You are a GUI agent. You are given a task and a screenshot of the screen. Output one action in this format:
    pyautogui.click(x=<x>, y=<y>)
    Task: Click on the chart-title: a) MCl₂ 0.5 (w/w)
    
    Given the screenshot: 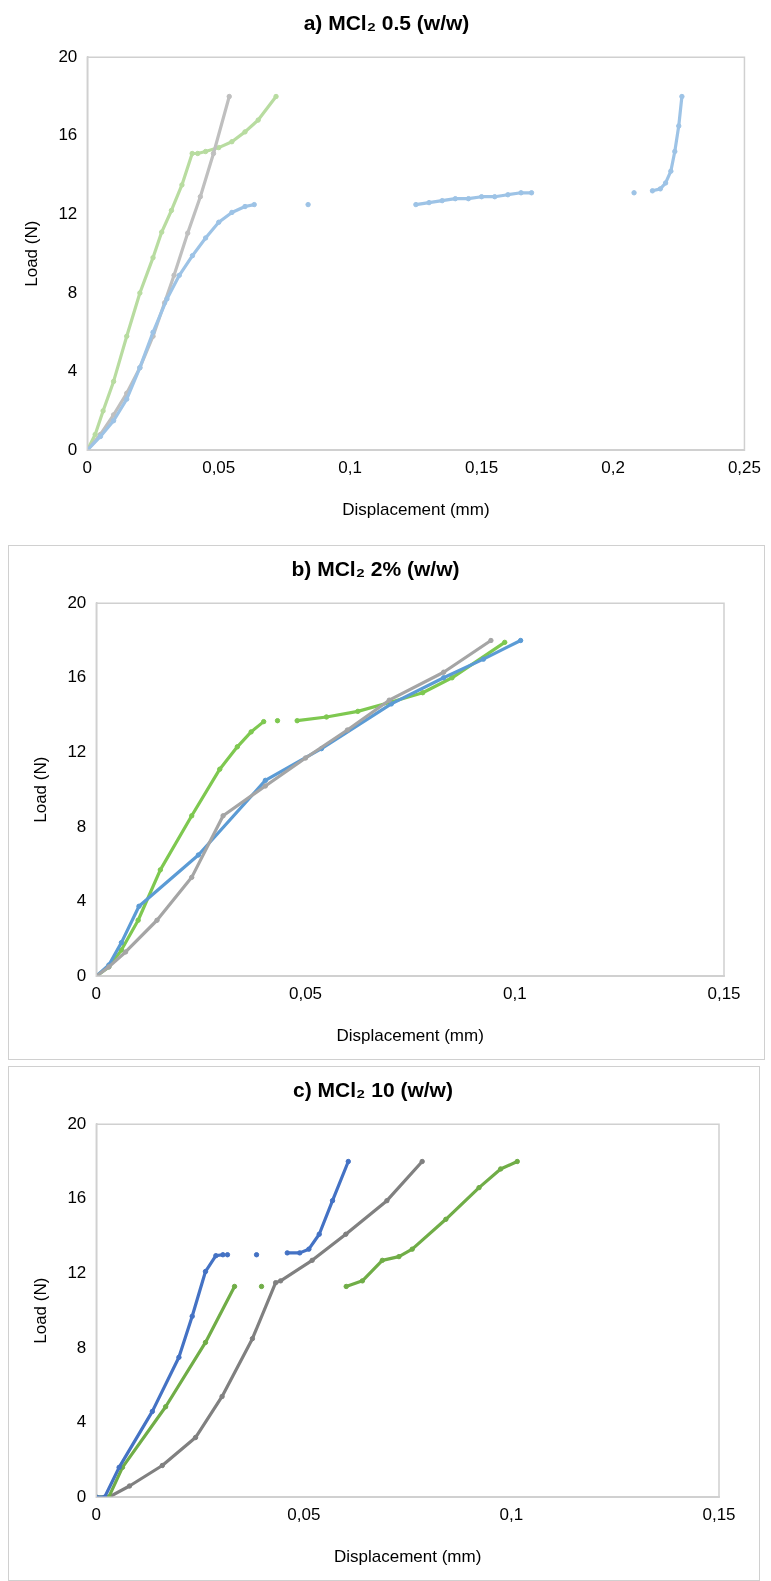 What is the action you would take?
    pyautogui.click(x=386, y=23)
    